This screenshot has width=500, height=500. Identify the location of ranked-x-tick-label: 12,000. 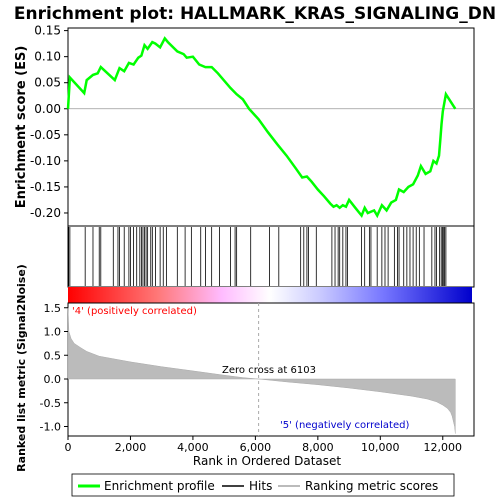
(443, 447).